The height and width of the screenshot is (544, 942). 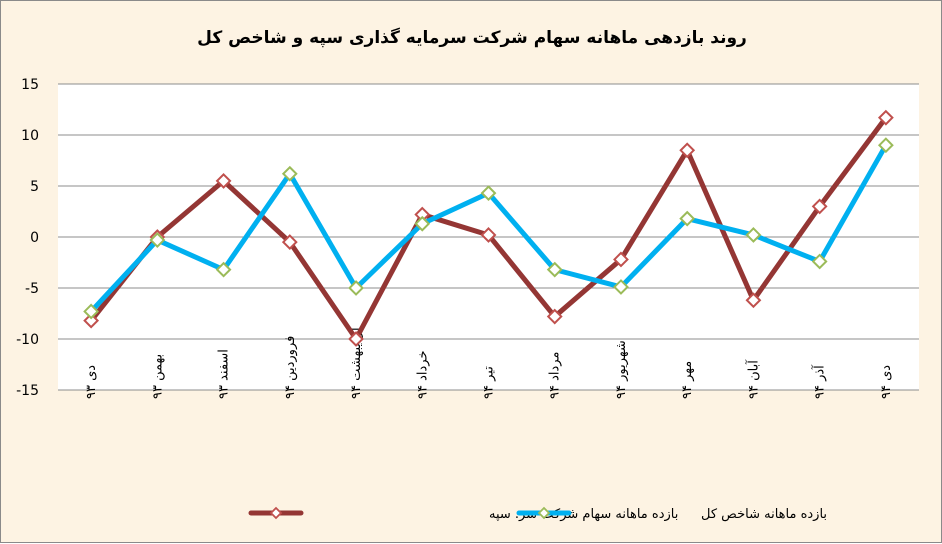 I want to click on x-tick-label: تیر ۹۴, so click(x=489, y=382).